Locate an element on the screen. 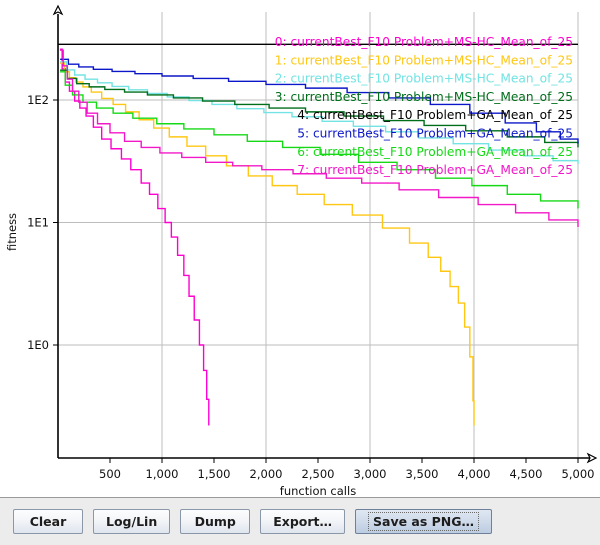 This screenshot has width=600, height=545. y-tick-label: 1E0 is located at coordinates (38, 345).